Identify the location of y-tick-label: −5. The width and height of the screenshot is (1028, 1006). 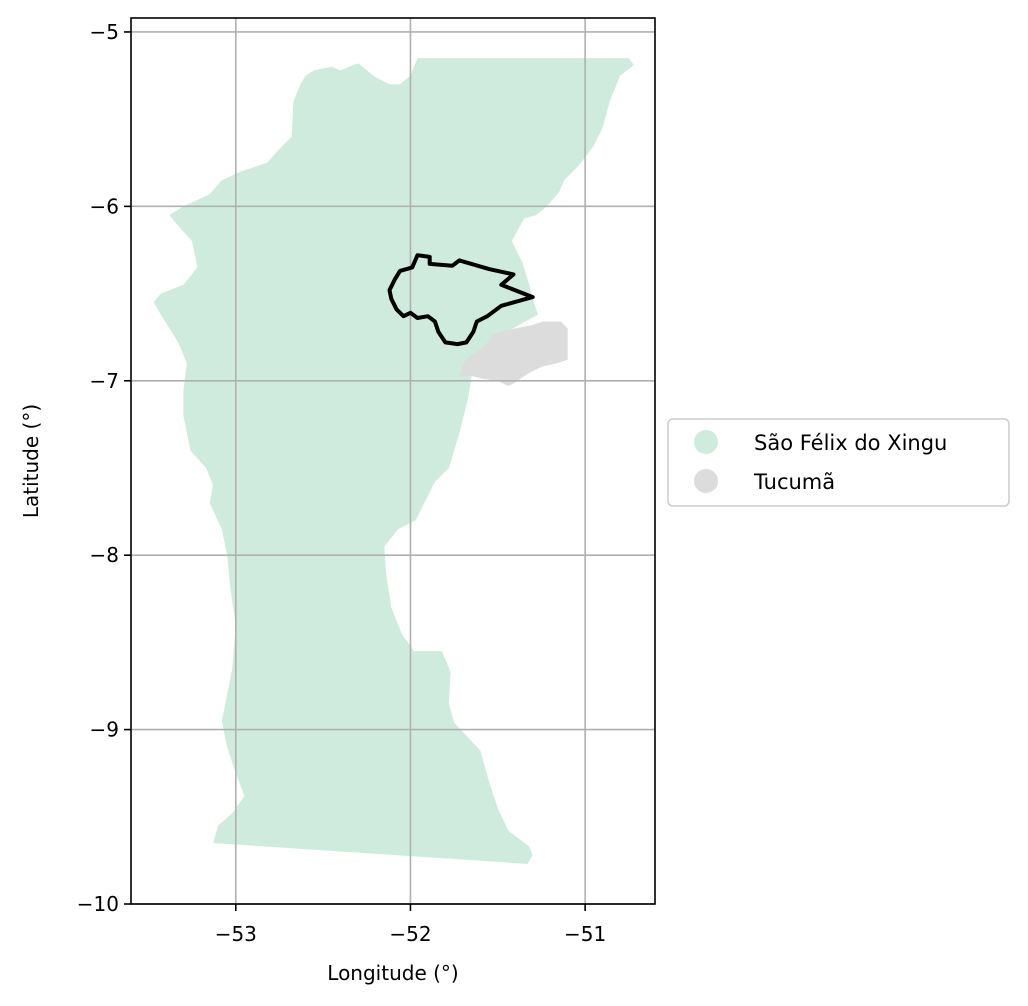
(104, 32).